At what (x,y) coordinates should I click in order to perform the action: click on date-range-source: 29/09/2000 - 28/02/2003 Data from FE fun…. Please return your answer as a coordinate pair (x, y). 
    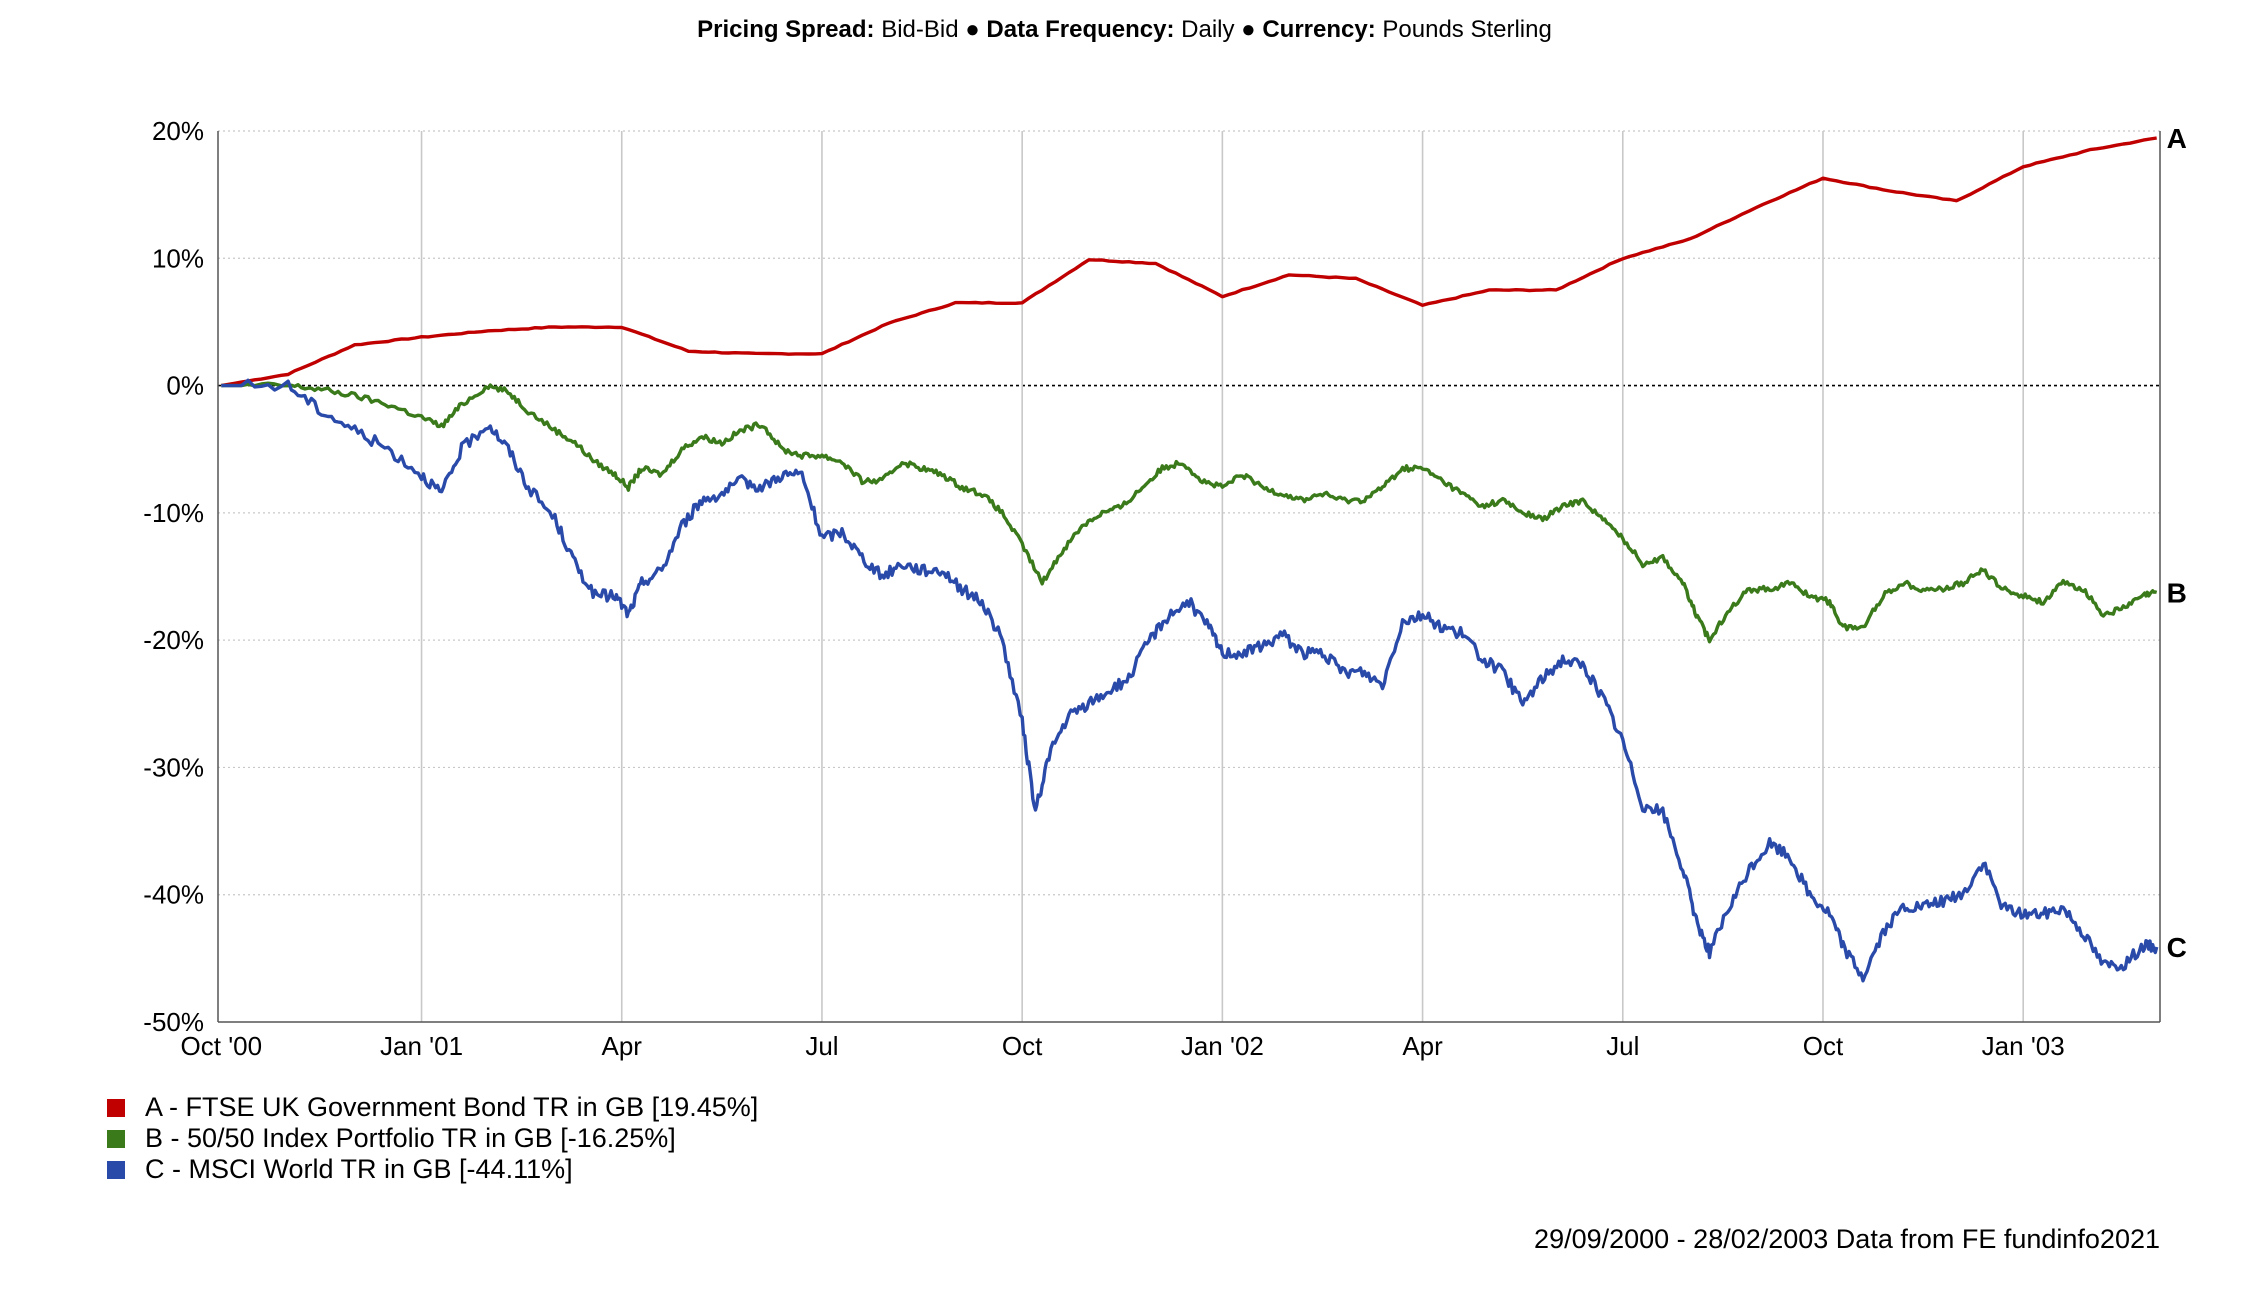
    Looking at the image, I should click on (1847, 1239).